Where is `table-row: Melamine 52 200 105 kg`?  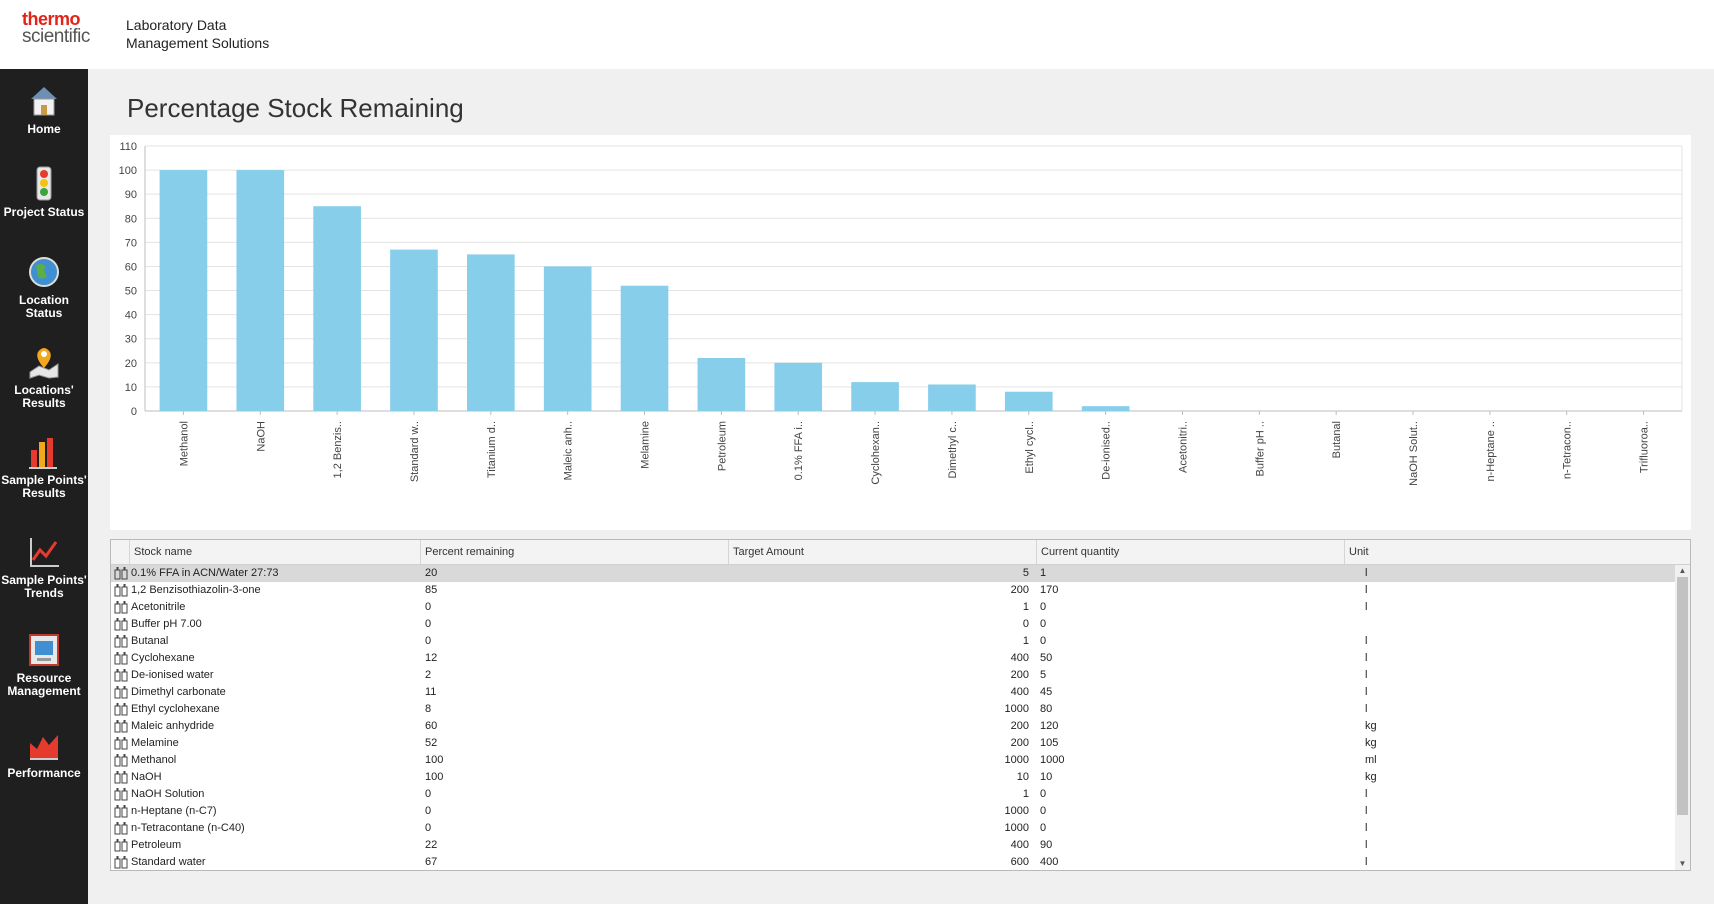
table-row: Melamine 52 200 105 kg is located at coordinates (893, 743).